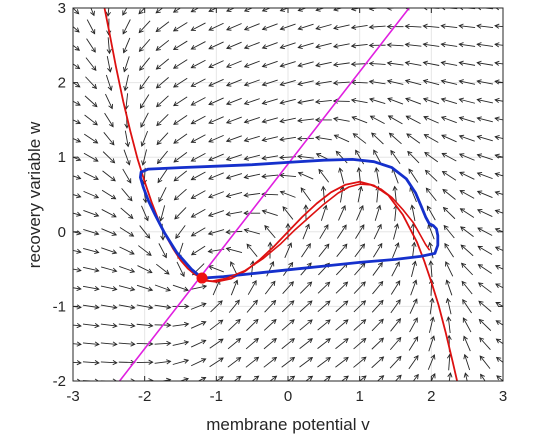 Image resolution: width=557 pixels, height=439 pixels. Describe the element at coordinates (216, 396) in the screenshot. I see `x-tick-label-2: -1` at that location.